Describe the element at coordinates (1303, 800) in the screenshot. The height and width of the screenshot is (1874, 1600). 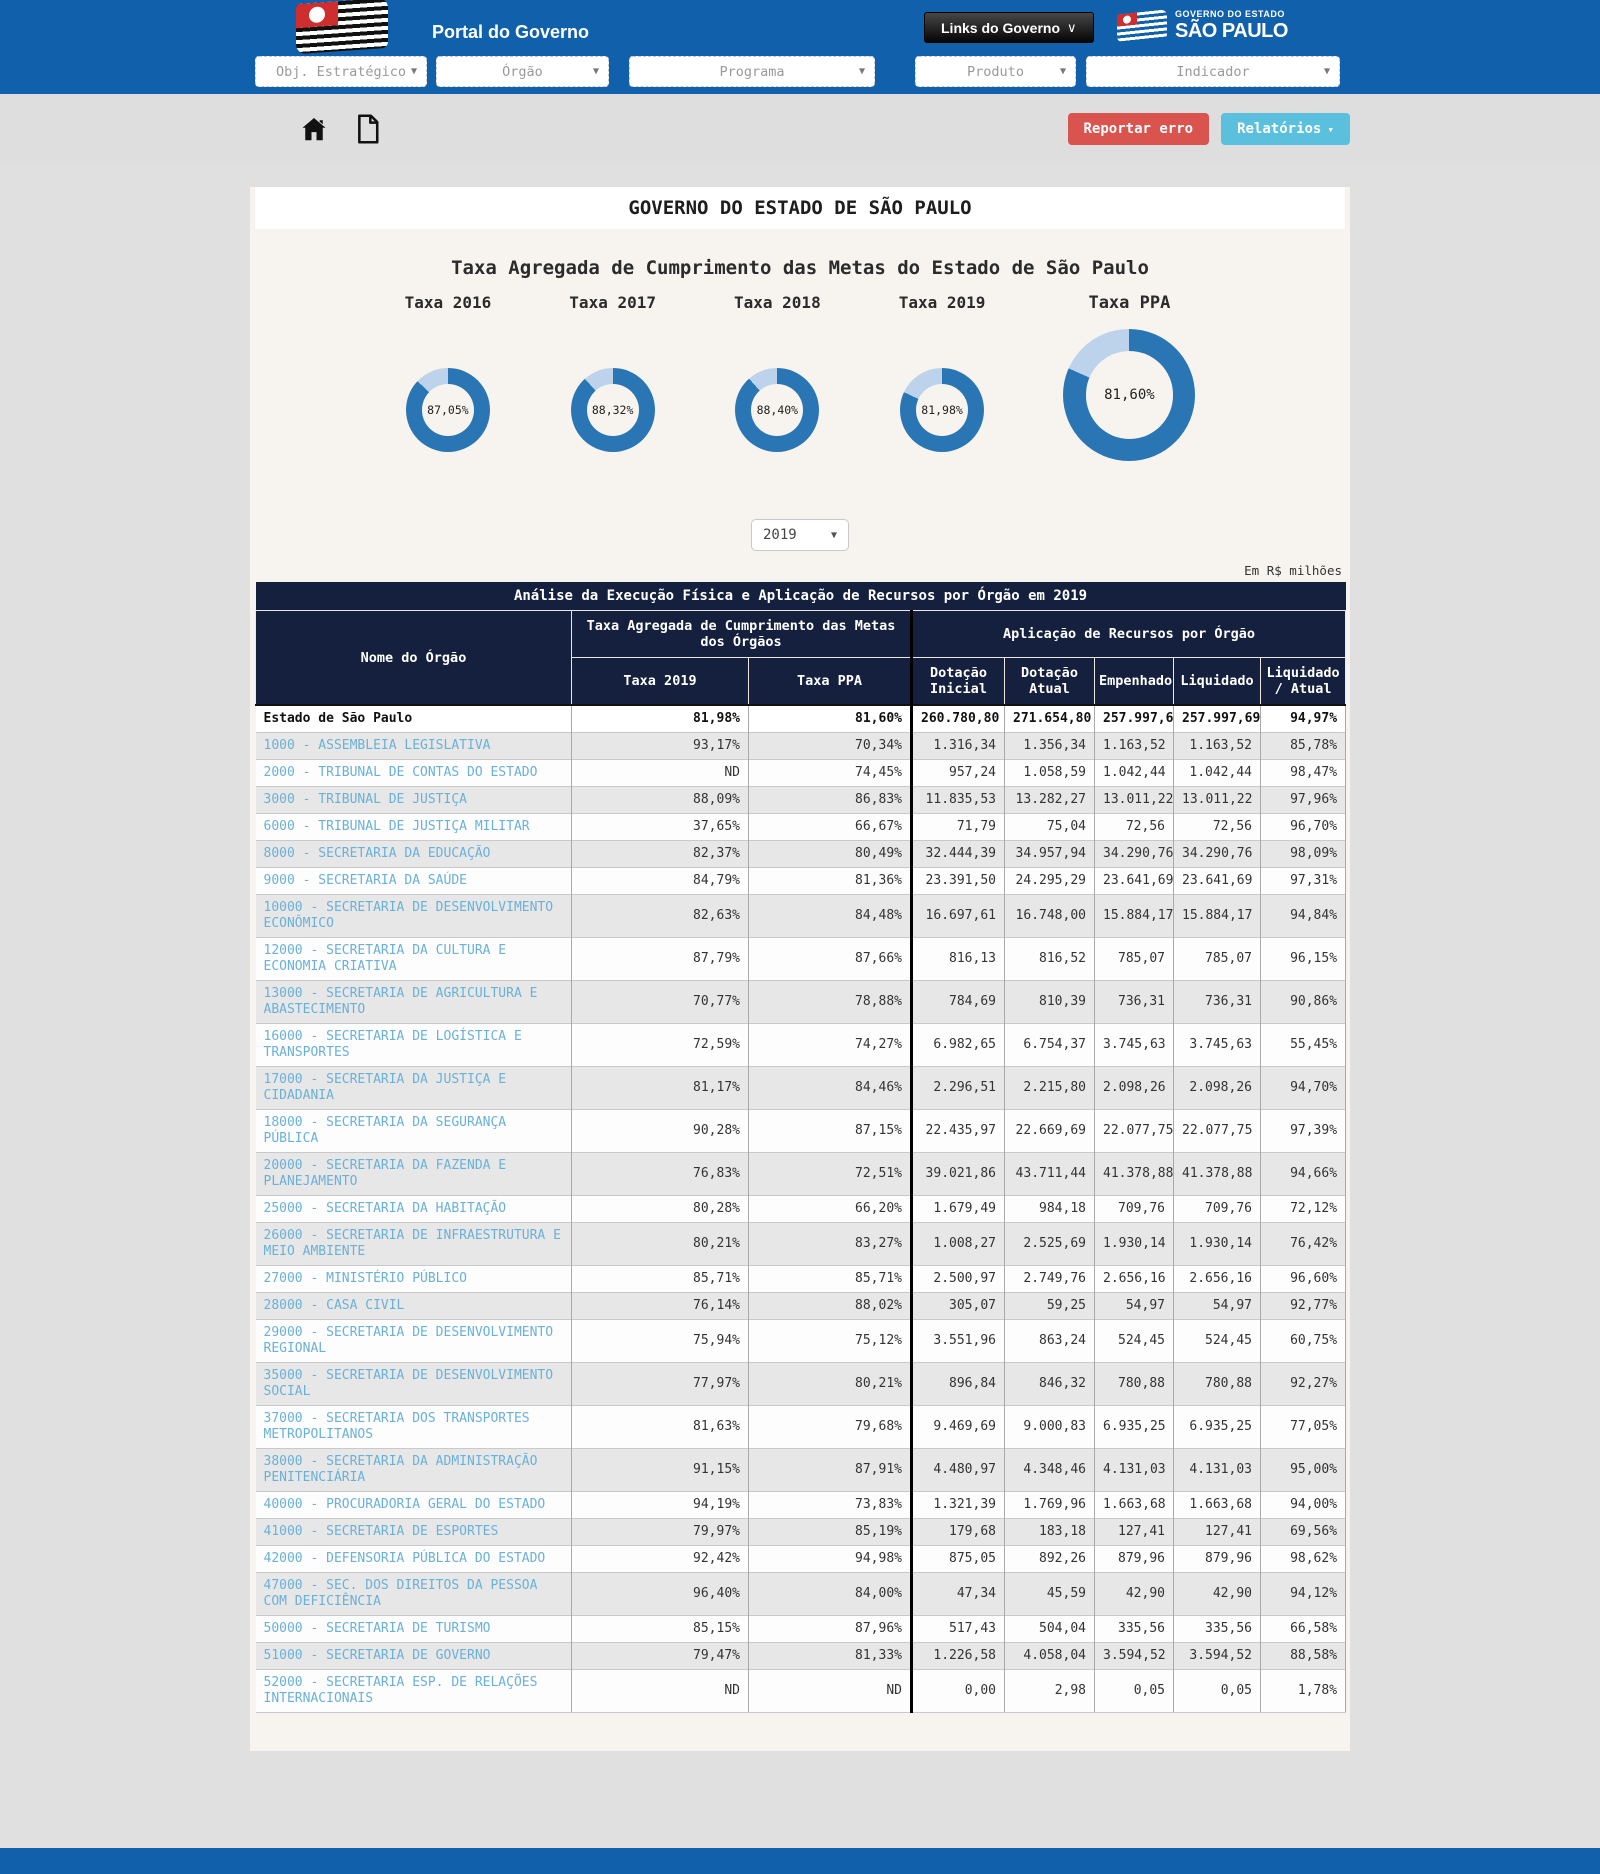
I see `liquidado-atual-cell: 97,96%` at that location.